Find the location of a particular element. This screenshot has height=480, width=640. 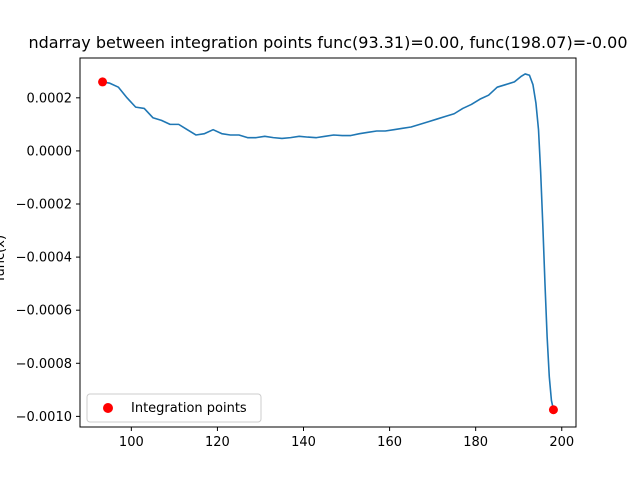

x-tick-label: 180 is located at coordinates (475, 442).